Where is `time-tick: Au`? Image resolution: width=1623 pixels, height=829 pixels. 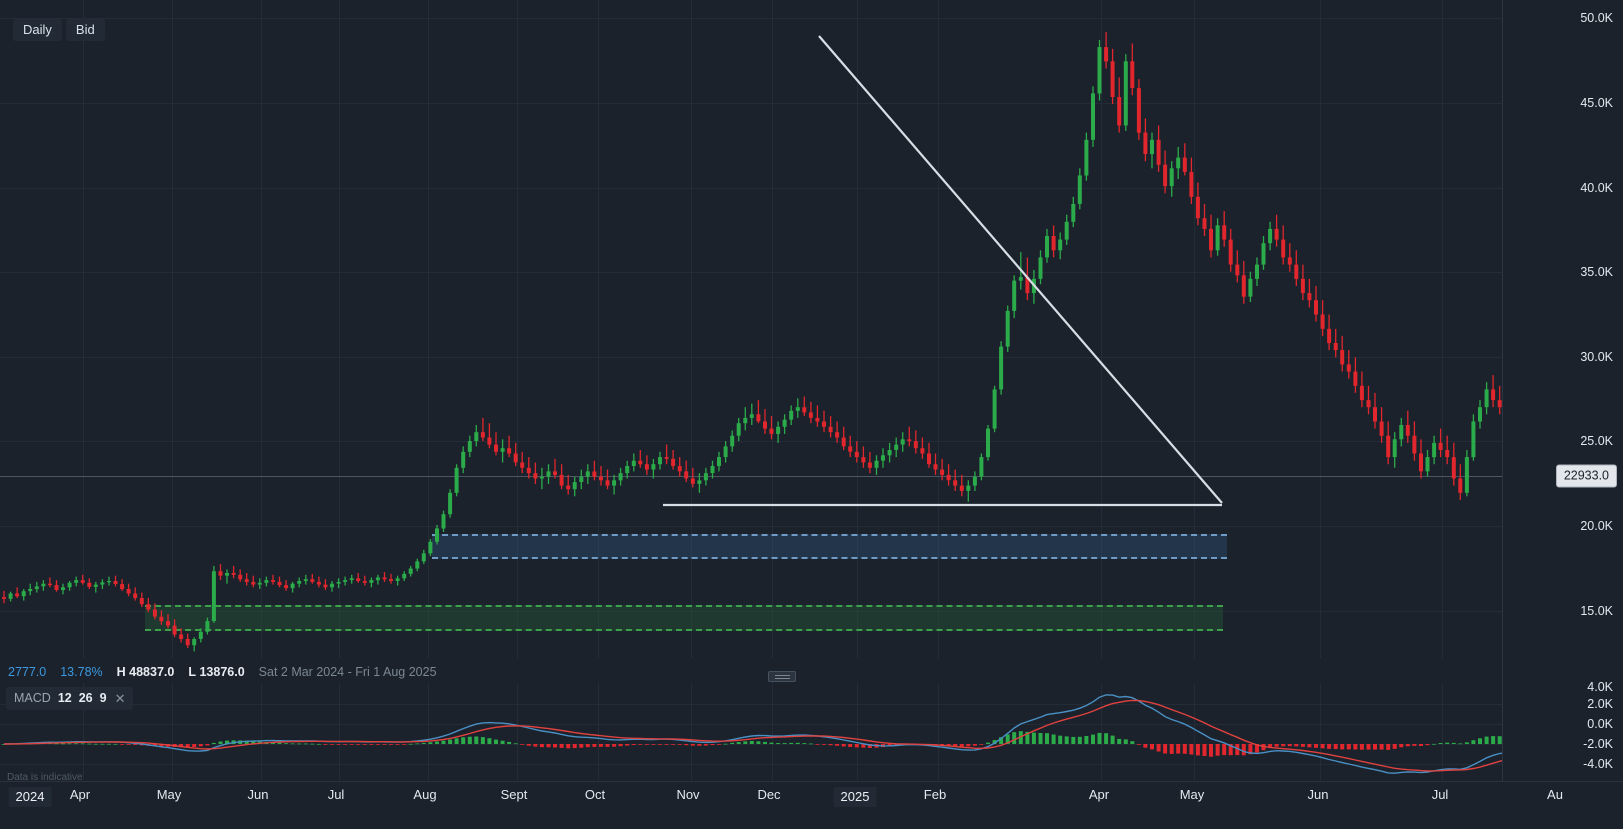
time-tick: Au is located at coordinates (1555, 794).